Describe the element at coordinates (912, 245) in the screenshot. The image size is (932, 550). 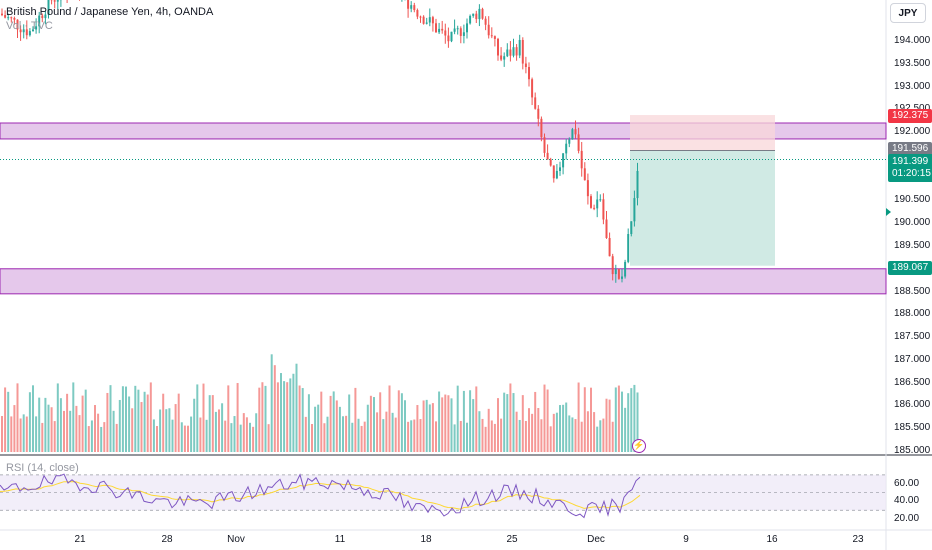
I see `price-tick-label: 189.500` at that location.